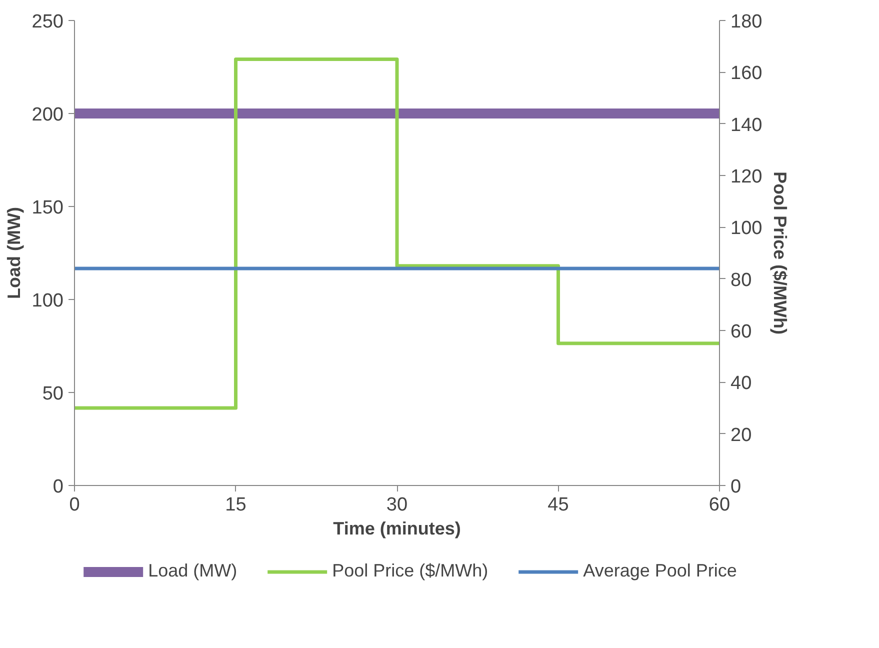 The image size is (879, 648). Describe the element at coordinates (741, 332) in the screenshot. I see `y2-tick-label: 60` at that location.